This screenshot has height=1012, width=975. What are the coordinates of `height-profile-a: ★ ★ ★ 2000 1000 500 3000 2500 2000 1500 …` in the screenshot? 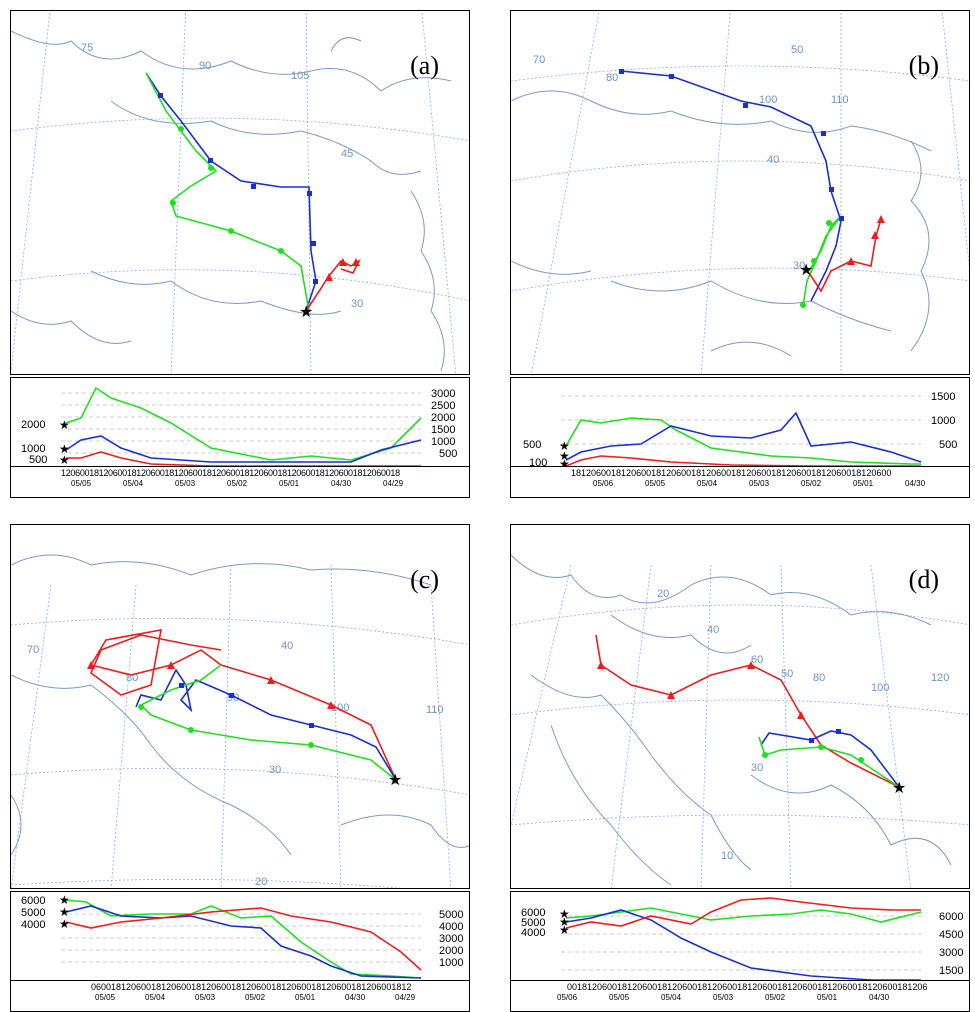 It's located at (240, 422).